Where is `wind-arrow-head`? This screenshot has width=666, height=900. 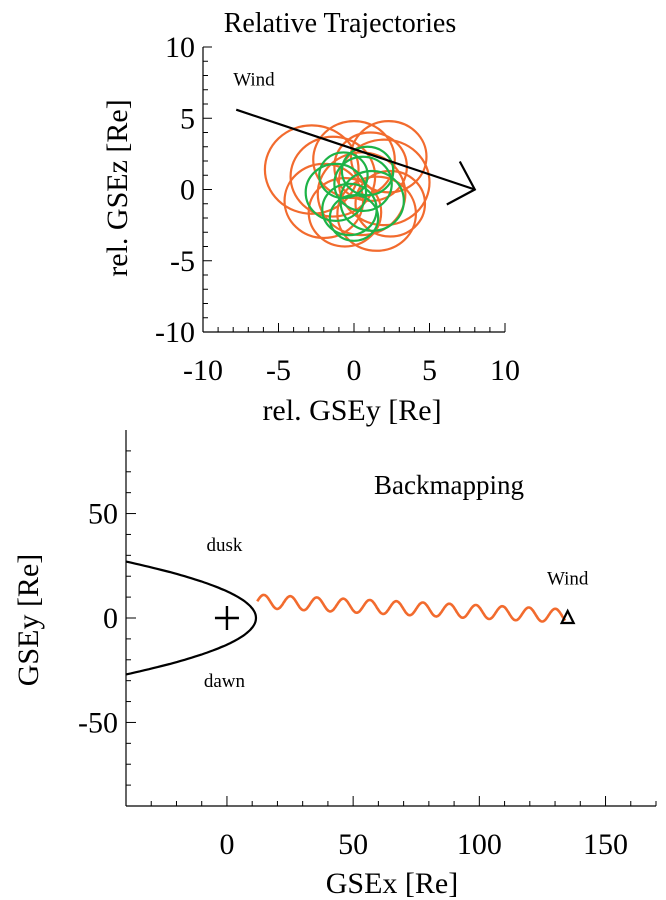 wind-arrow-head is located at coordinates (461, 183).